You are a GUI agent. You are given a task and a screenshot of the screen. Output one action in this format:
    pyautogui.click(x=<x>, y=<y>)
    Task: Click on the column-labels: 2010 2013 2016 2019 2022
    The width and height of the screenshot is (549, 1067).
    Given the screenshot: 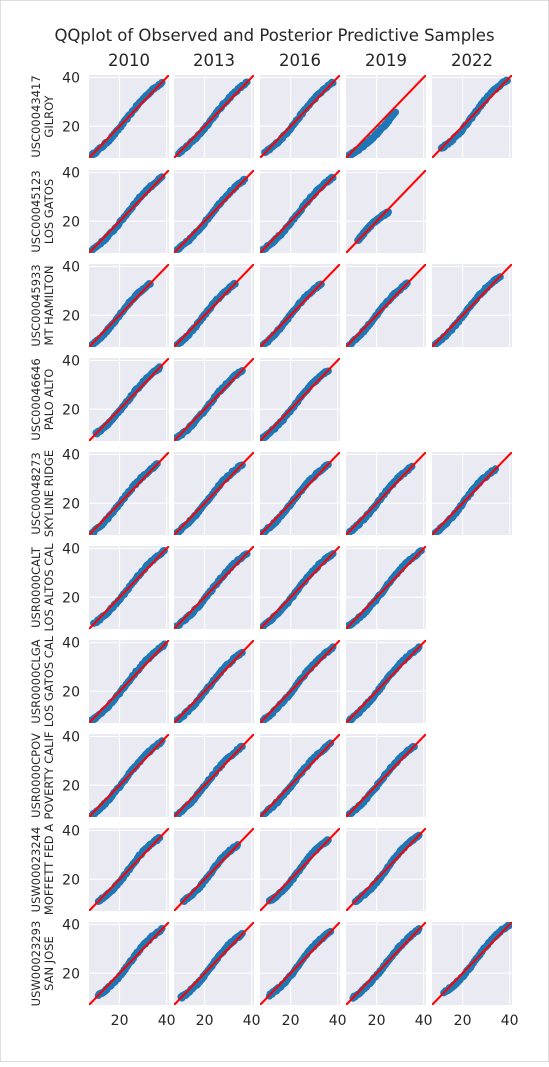 What is the action you would take?
    pyautogui.click(x=300, y=60)
    